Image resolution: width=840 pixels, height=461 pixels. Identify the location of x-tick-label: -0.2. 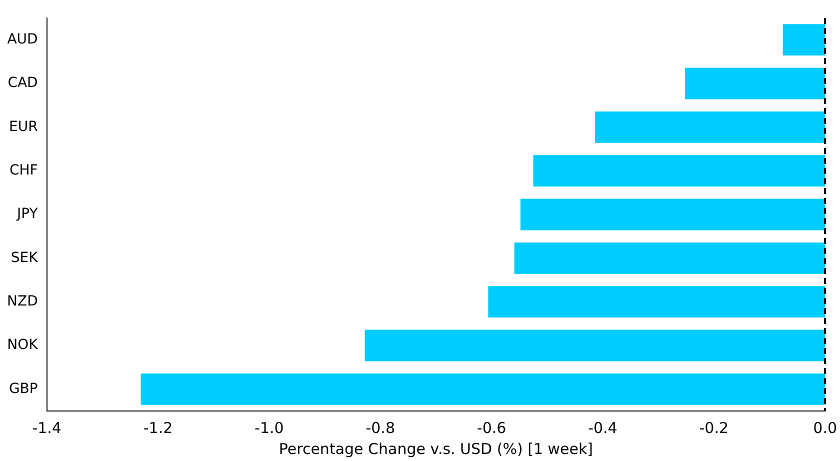
(714, 427).